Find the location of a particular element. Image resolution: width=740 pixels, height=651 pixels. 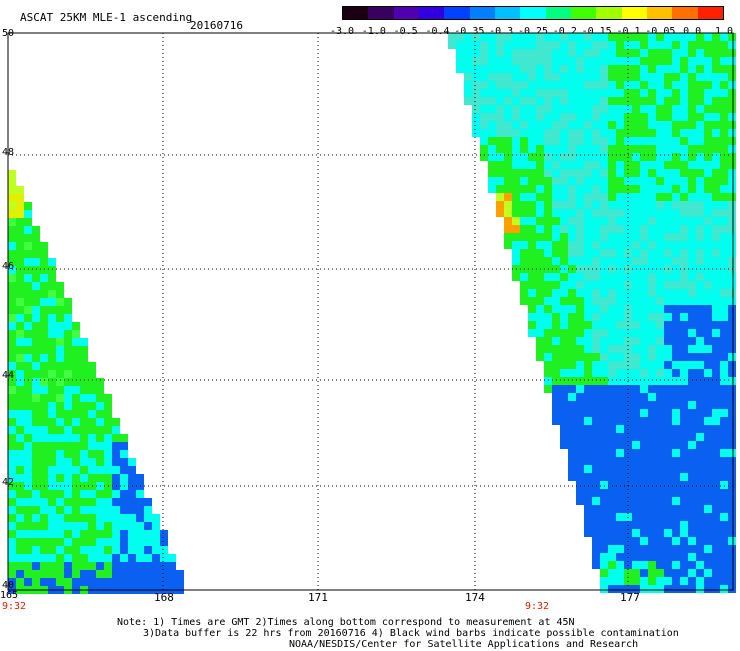

colorbar-tick-label: -0.5 is located at coordinates (405, 31).